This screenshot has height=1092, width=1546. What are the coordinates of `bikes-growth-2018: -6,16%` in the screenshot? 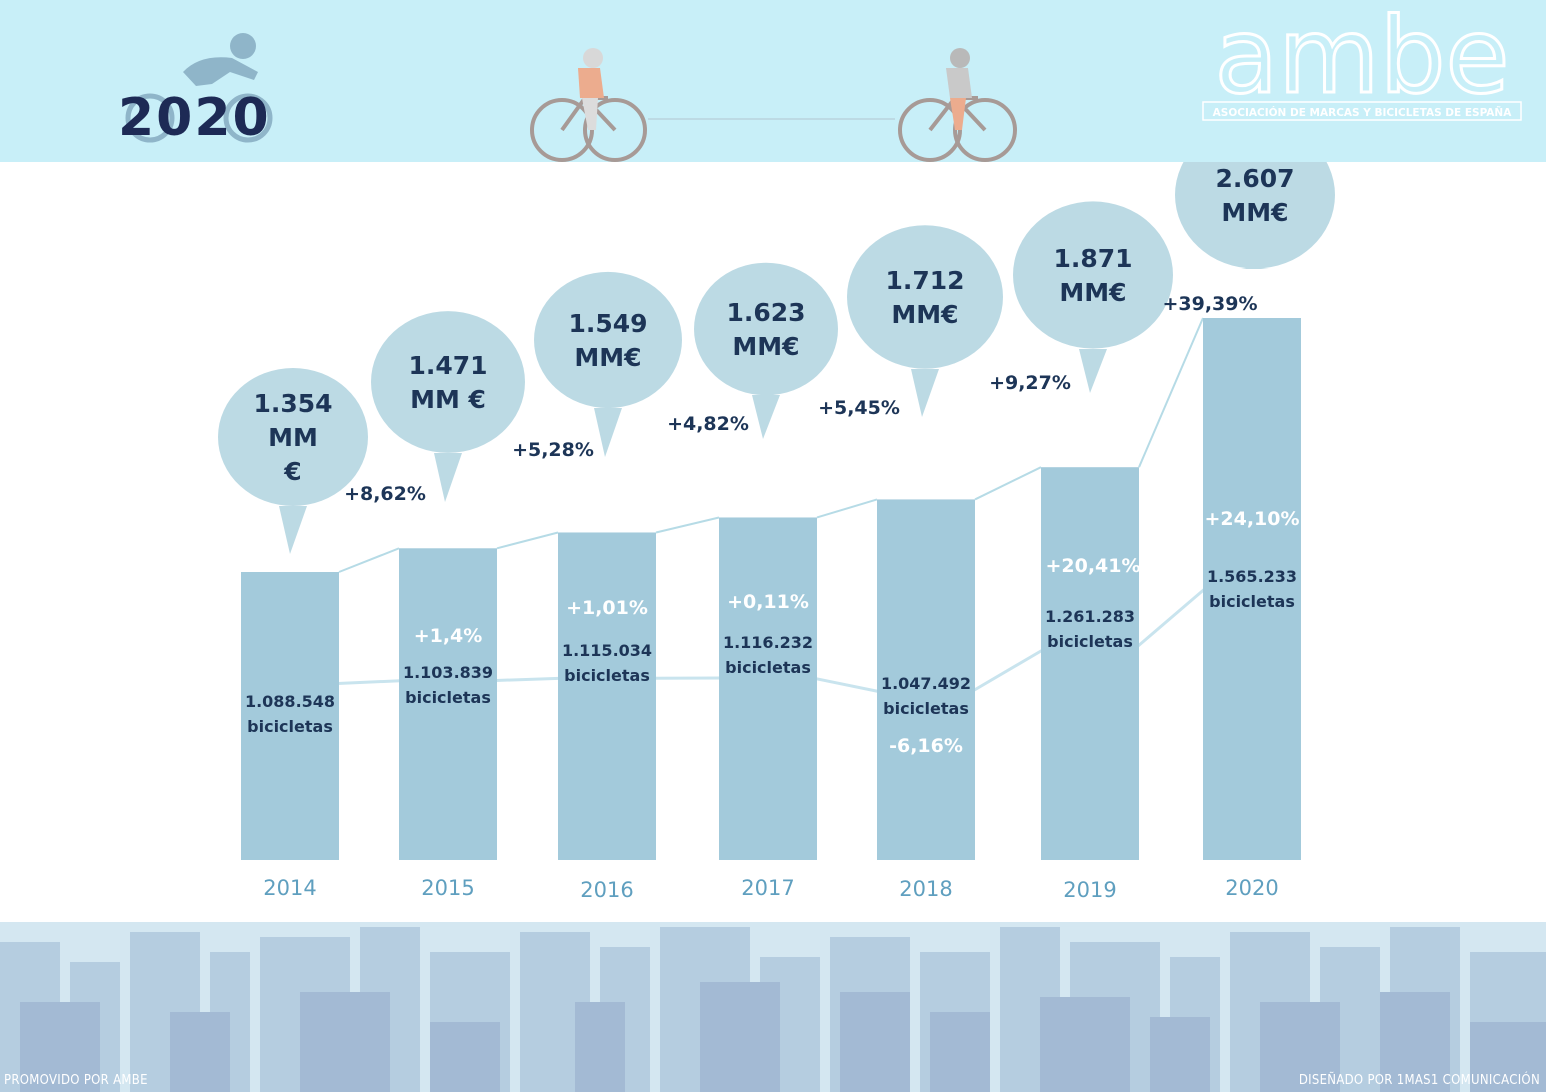 It's located at (926, 746).